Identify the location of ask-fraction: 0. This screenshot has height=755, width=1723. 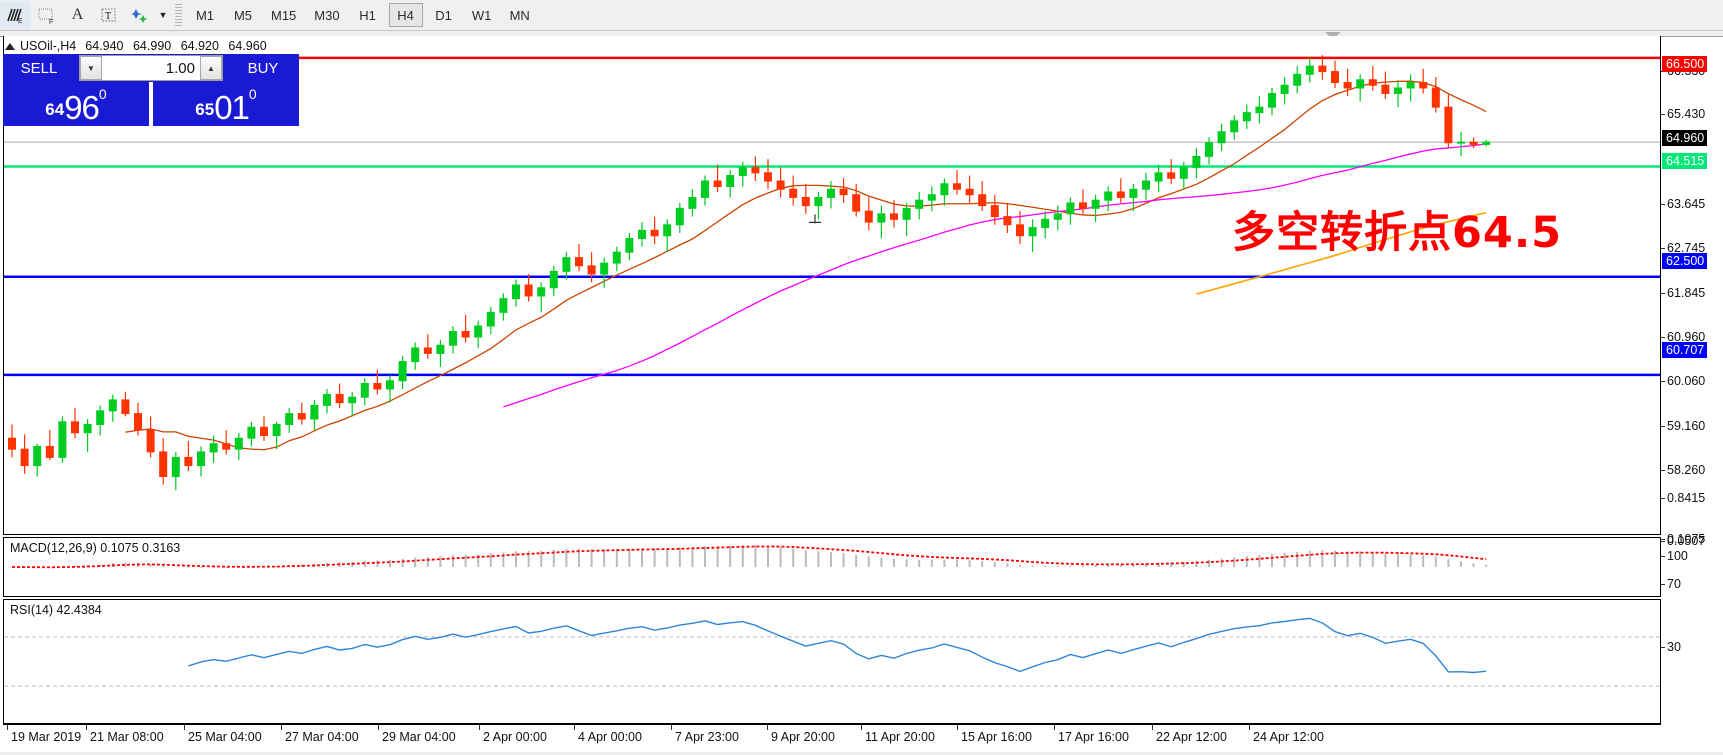
(252, 94).